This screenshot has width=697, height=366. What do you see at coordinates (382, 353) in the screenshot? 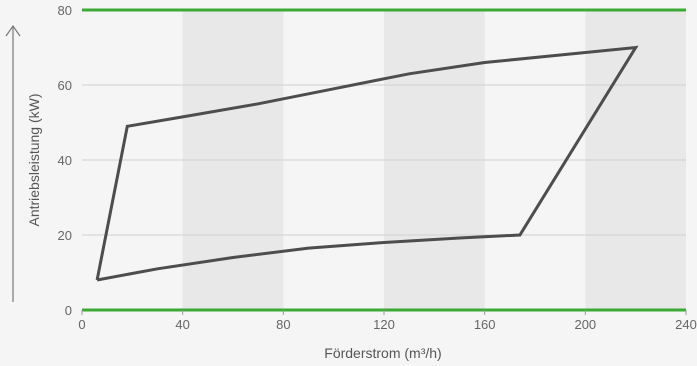
I see `x-axis-label: Förderstrom (m³/h)` at bounding box center [382, 353].